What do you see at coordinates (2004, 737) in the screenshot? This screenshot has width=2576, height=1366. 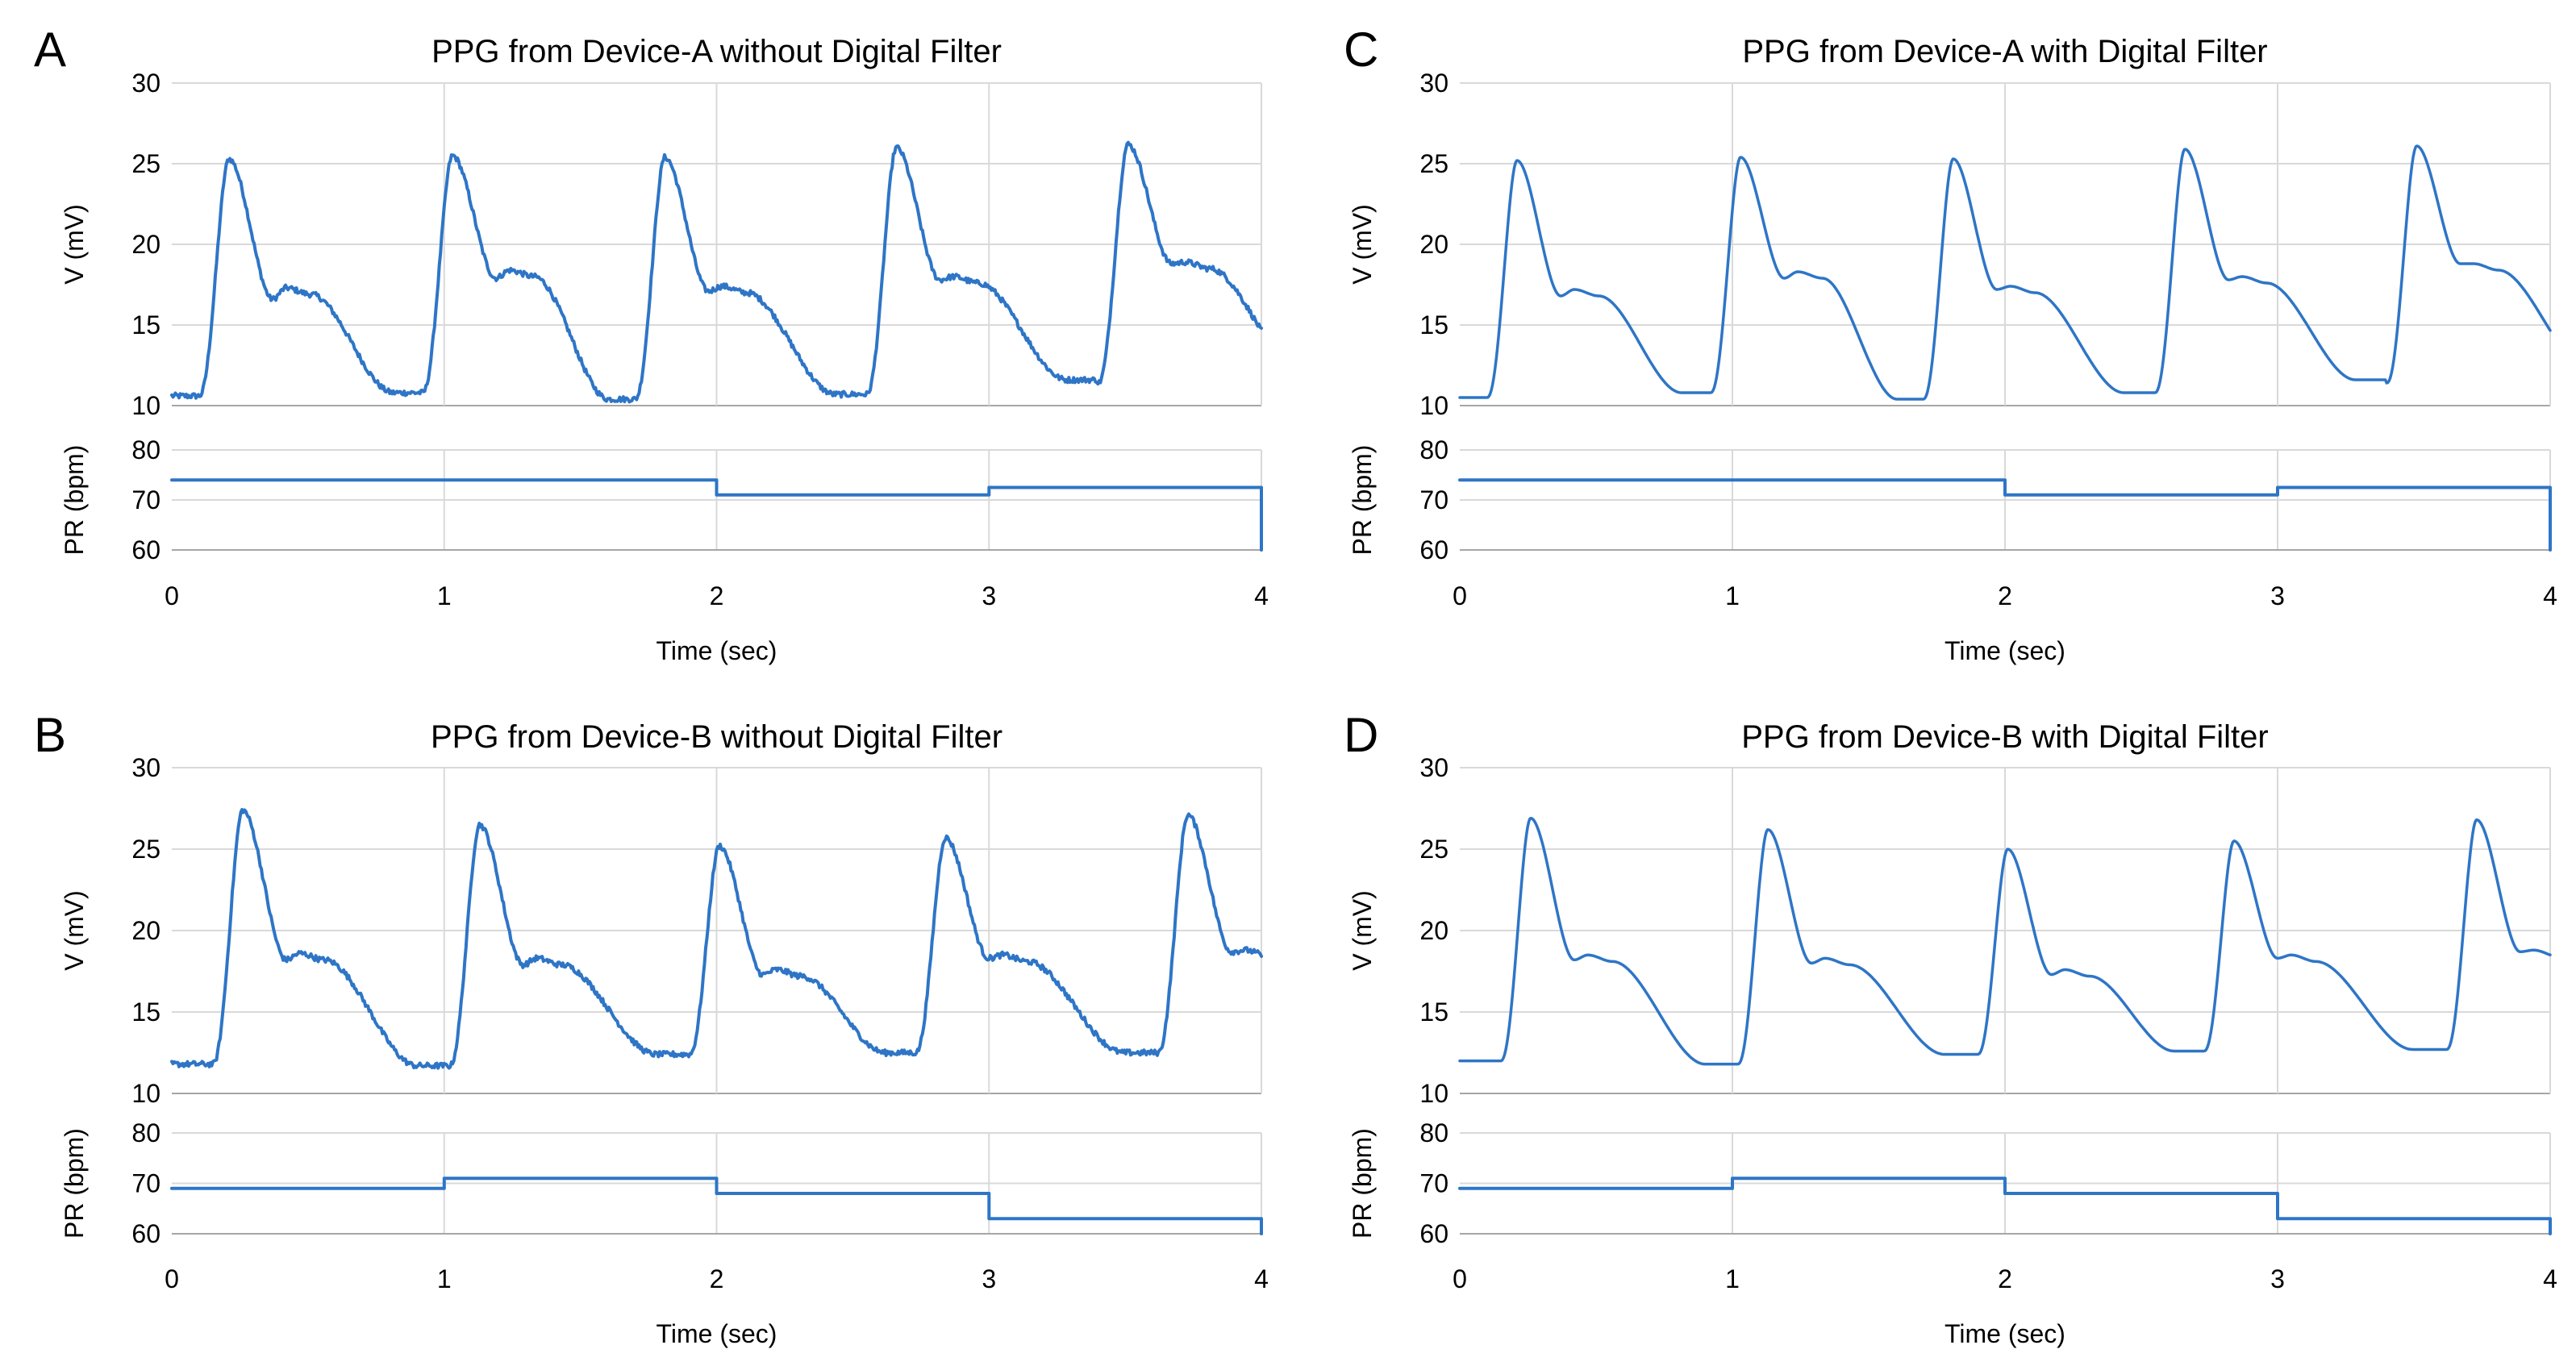 I see `panel-title: PPG from Device-B with Digital Filter` at bounding box center [2004, 737].